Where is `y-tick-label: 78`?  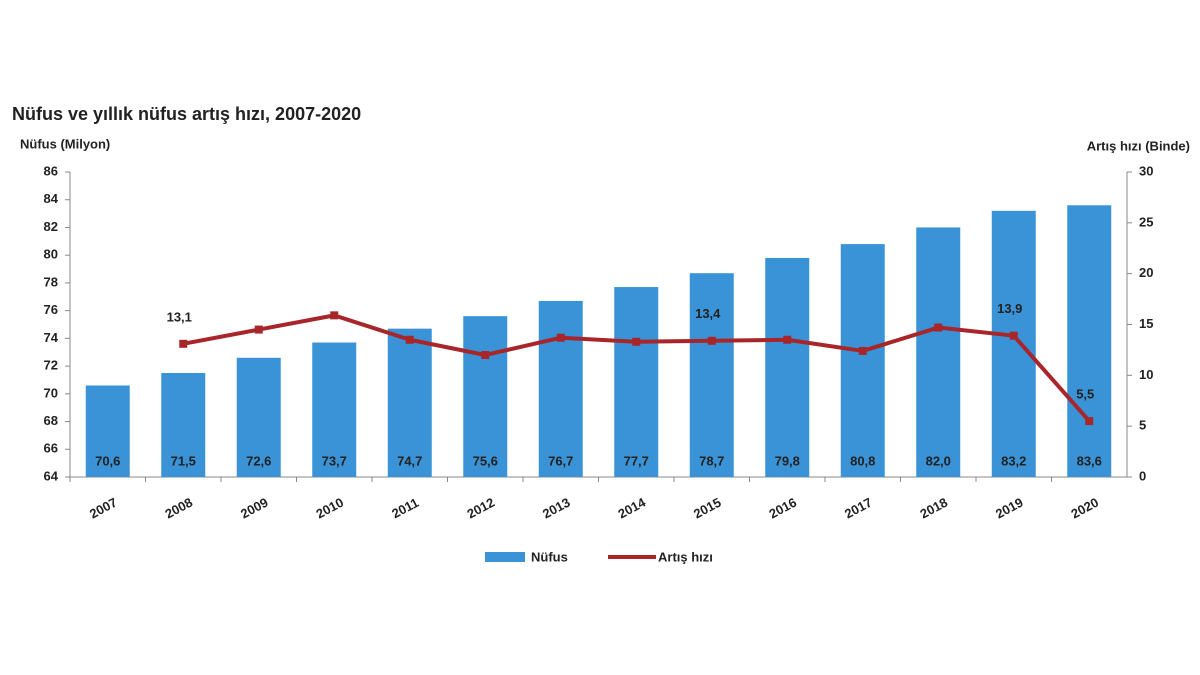
y-tick-label: 78 is located at coordinates (51, 281).